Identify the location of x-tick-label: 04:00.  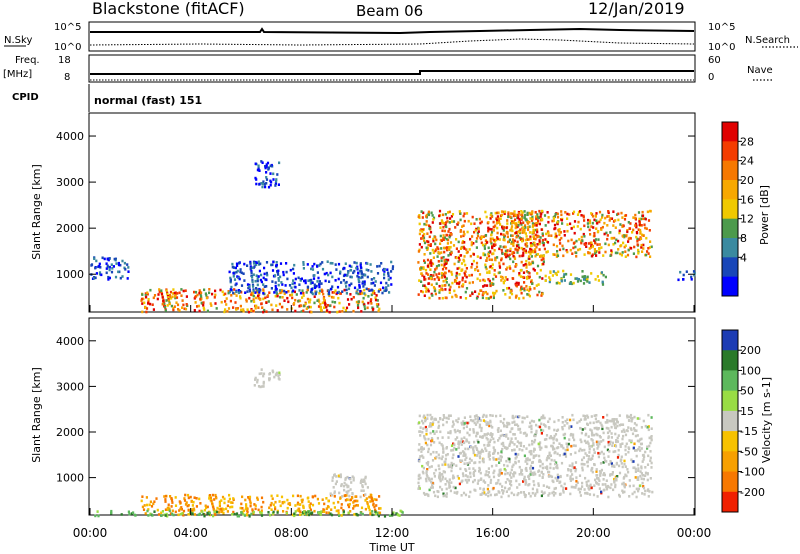
(190, 533).